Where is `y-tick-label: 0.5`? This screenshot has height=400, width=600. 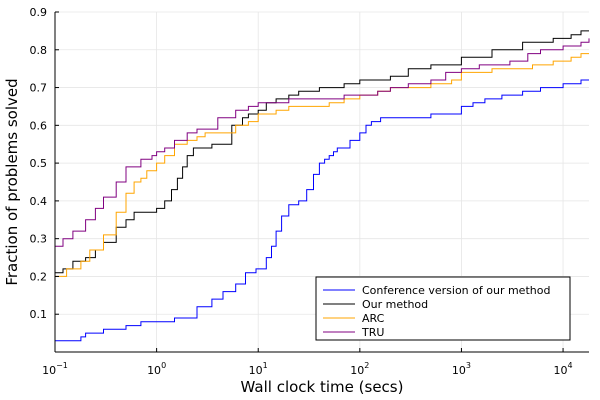 y-tick-label: 0.5 is located at coordinates (39, 163).